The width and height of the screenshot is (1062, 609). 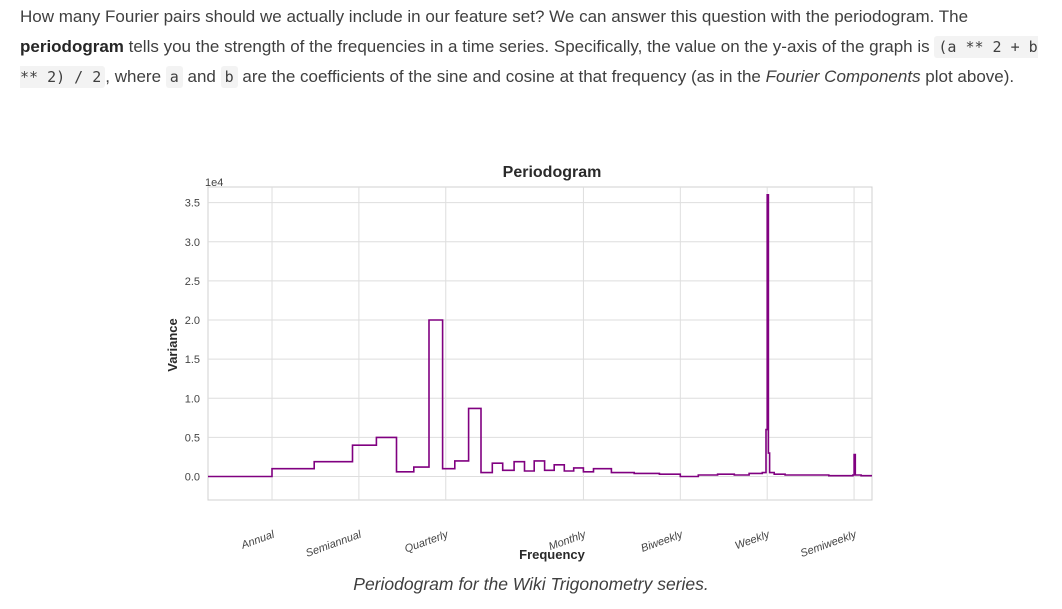 I want to click on y-tick-label: 1.5, so click(x=192, y=360).